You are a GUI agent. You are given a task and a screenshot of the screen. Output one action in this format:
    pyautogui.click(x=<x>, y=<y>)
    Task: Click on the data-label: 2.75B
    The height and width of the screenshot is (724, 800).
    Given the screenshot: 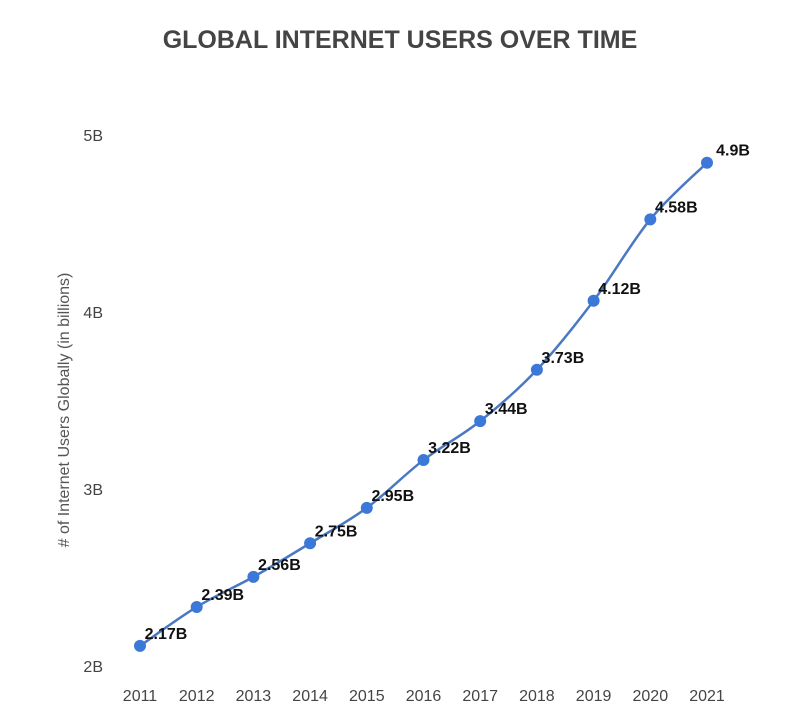 What is the action you would take?
    pyautogui.click(x=336, y=531)
    